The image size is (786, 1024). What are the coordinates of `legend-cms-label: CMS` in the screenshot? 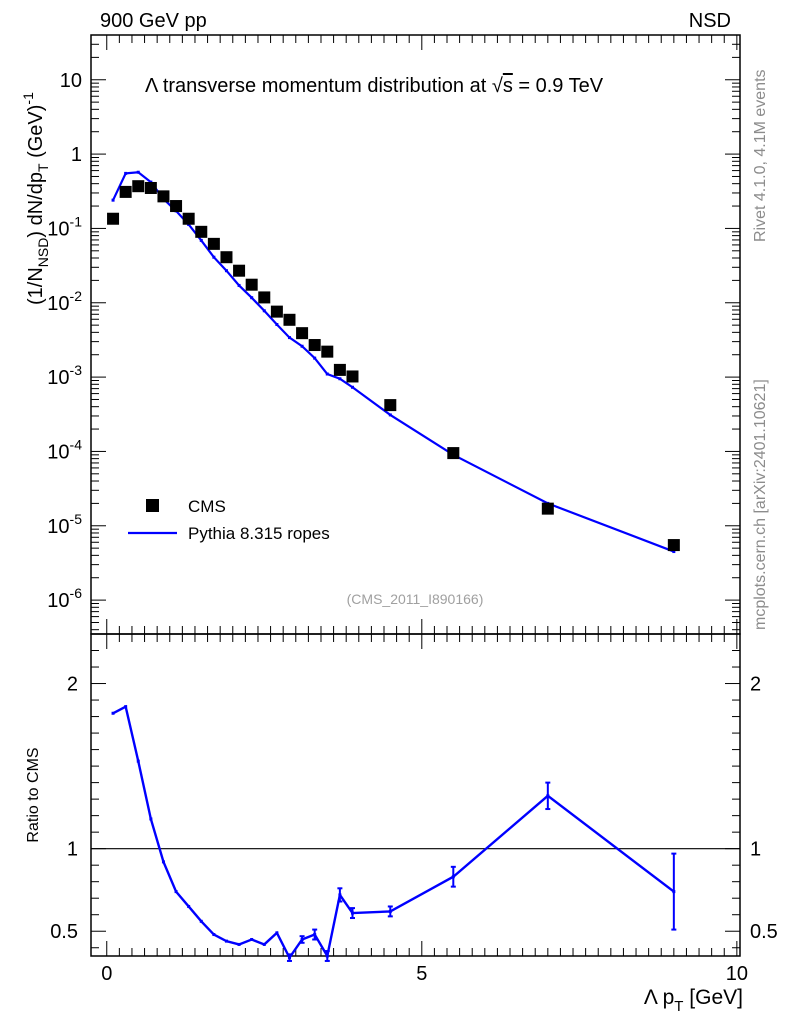 It's located at (207, 506).